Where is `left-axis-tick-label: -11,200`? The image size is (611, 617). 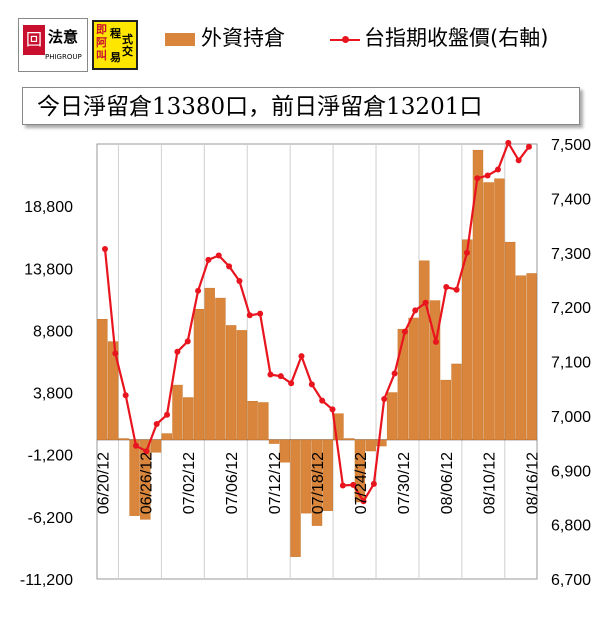 left-axis-tick-label: -11,200 is located at coordinates (46, 580).